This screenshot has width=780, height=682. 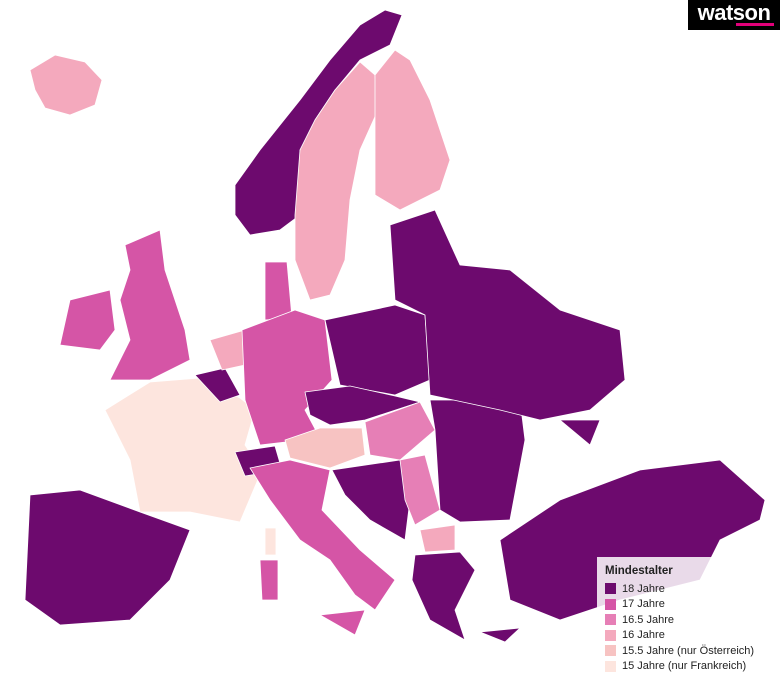 I want to click on serbia, so click(x=420, y=490).